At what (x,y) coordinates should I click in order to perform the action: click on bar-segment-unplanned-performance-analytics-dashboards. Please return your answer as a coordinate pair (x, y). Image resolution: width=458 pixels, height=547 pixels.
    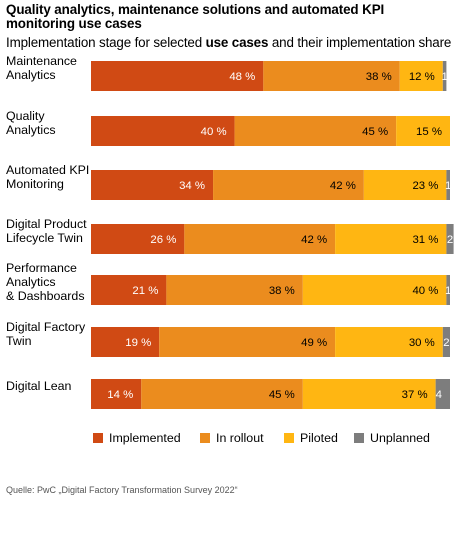
    Looking at the image, I should click on (448, 290).